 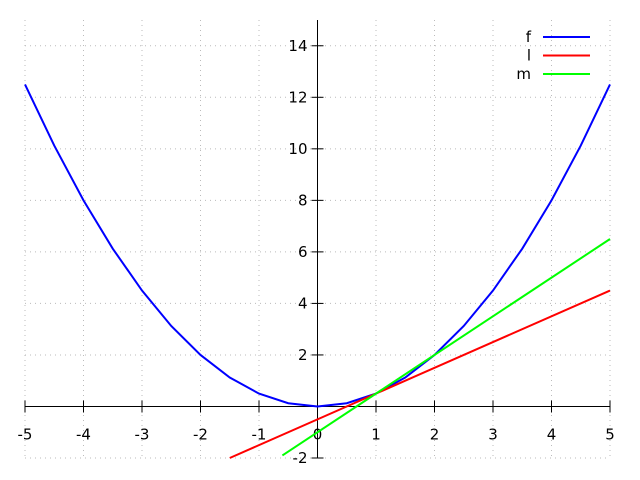 I want to click on y-tick-label: 12, so click(x=297, y=97).